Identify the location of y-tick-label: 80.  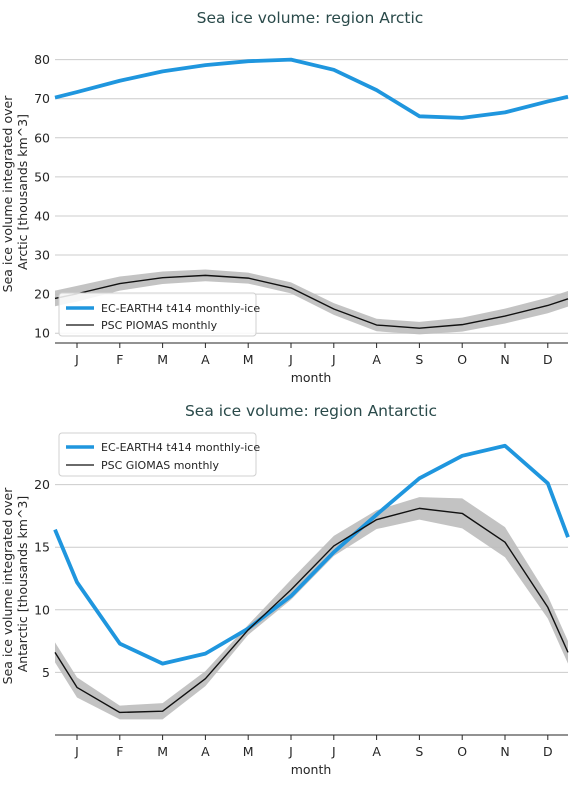
(42, 59).